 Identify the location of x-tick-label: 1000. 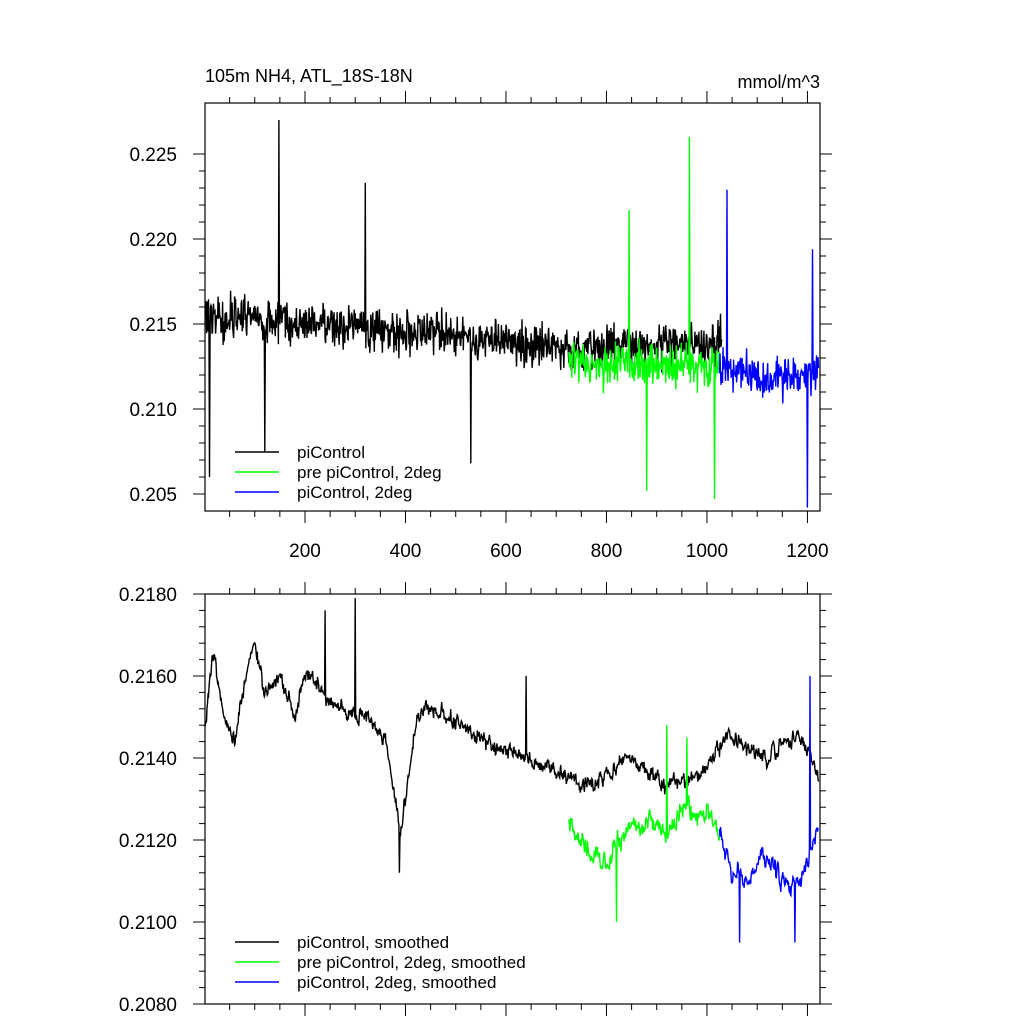
(707, 551).